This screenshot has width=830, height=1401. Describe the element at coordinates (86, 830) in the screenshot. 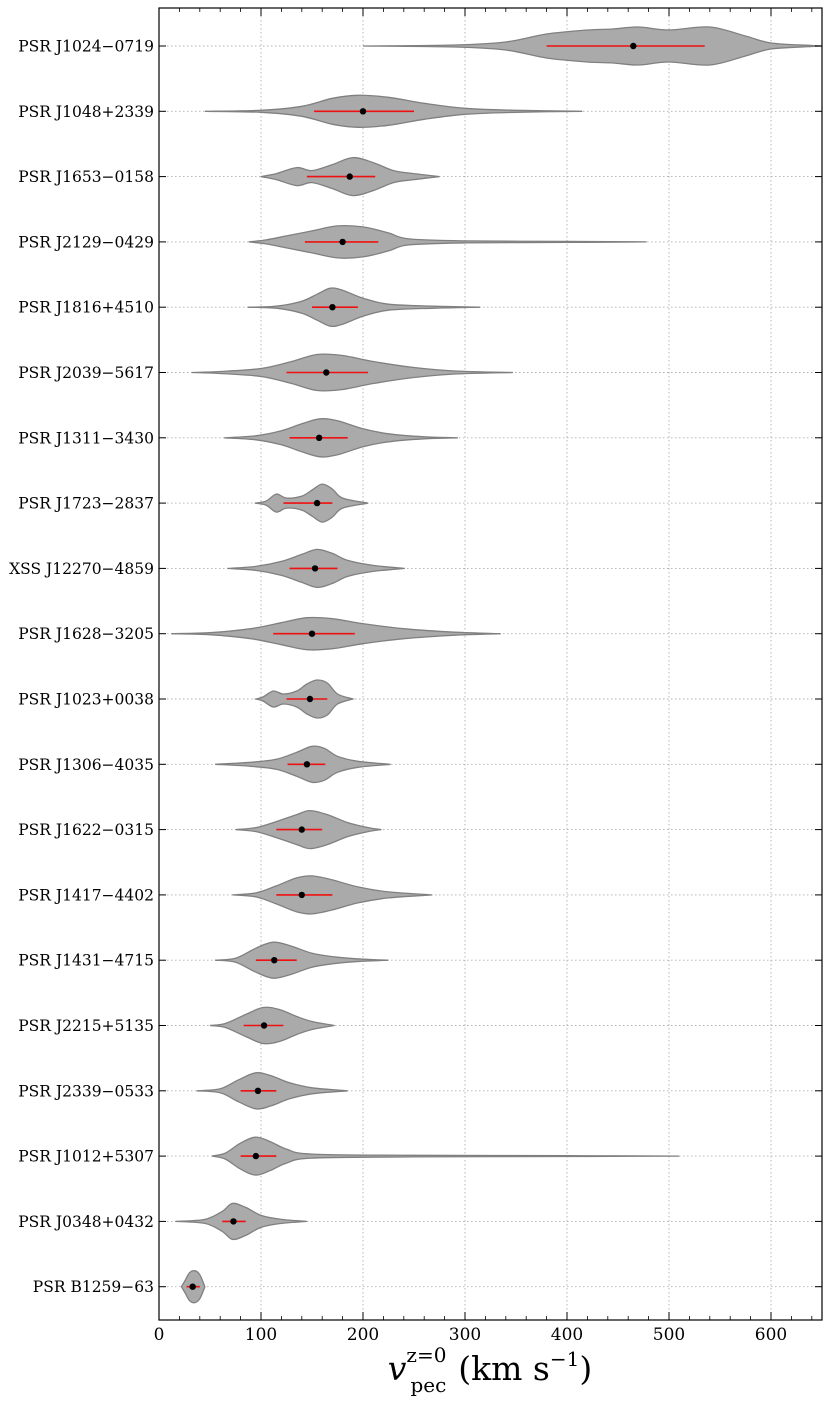

I see `category-label-12: PSR J1622−0315` at that location.